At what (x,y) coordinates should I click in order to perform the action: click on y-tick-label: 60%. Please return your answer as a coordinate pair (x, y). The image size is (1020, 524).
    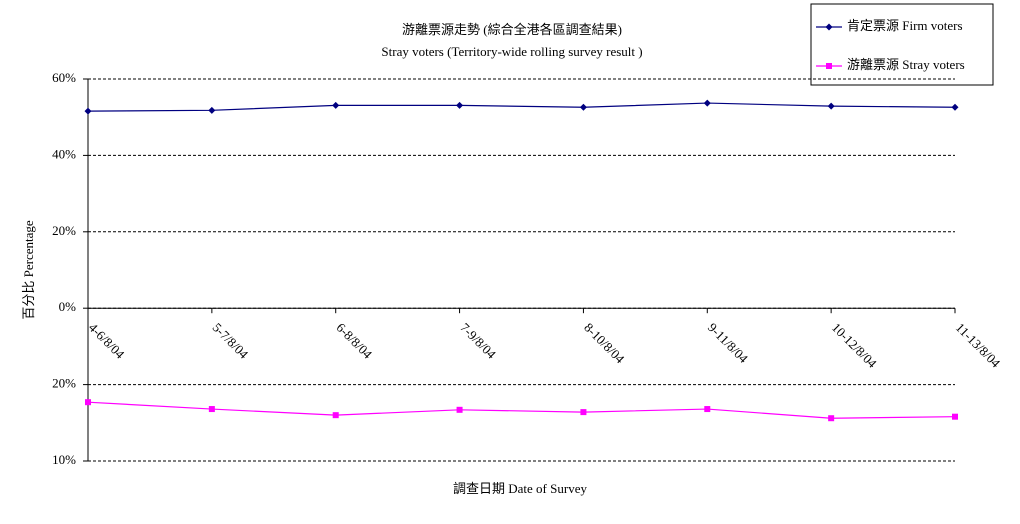
    Looking at the image, I should click on (64, 77).